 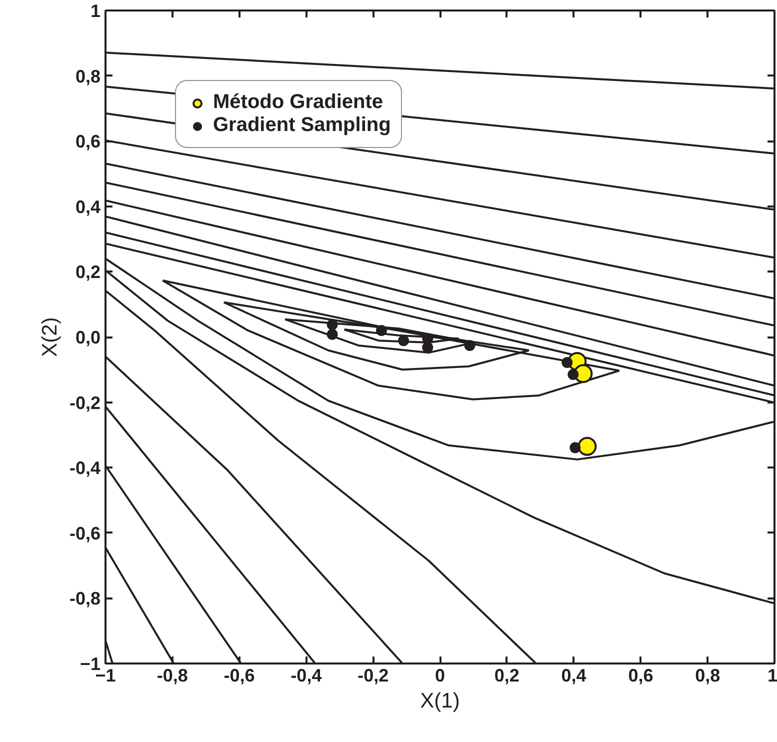 I want to click on x-tick-label: 0,2, so click(x=507, y=676).